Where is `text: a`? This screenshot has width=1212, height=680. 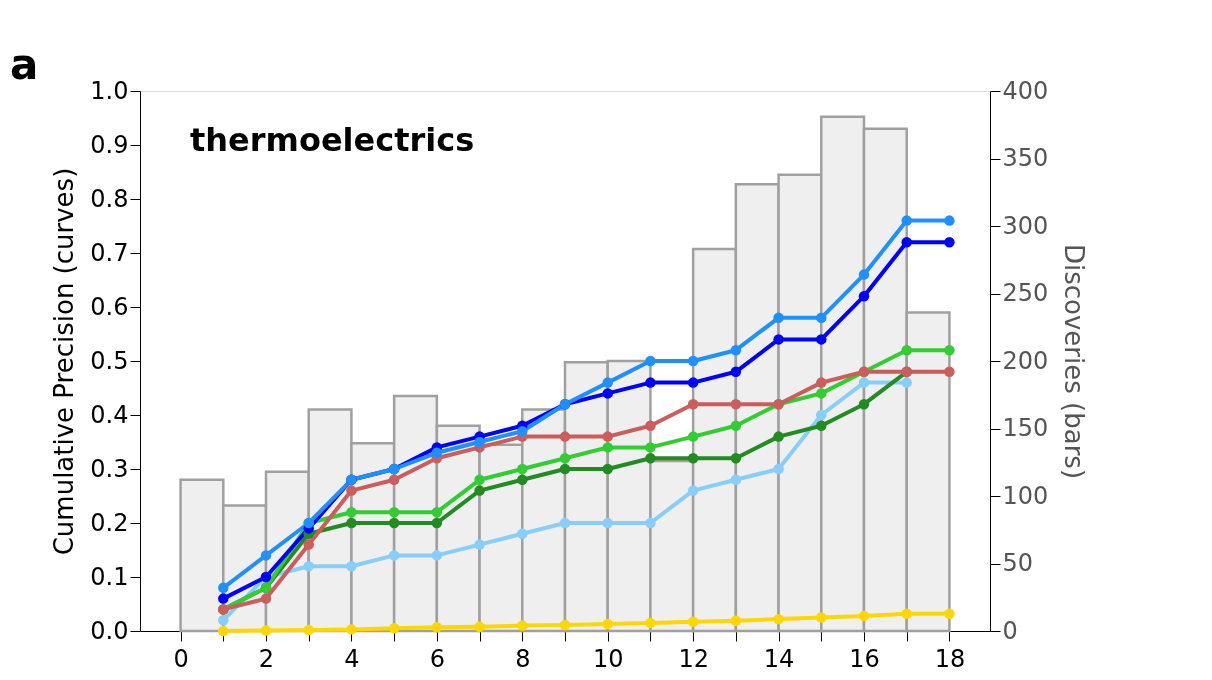
text: a is located at coordinates (24, 64).